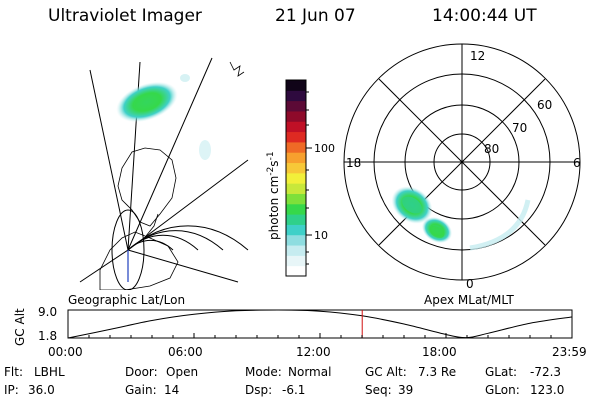 Image resolution: width=600 pixels, height=400 pixels. What do you see at coordinates (41, 390) in the screenshot?
I see `ip-value: 36.0` at bounding box center [41, 390].